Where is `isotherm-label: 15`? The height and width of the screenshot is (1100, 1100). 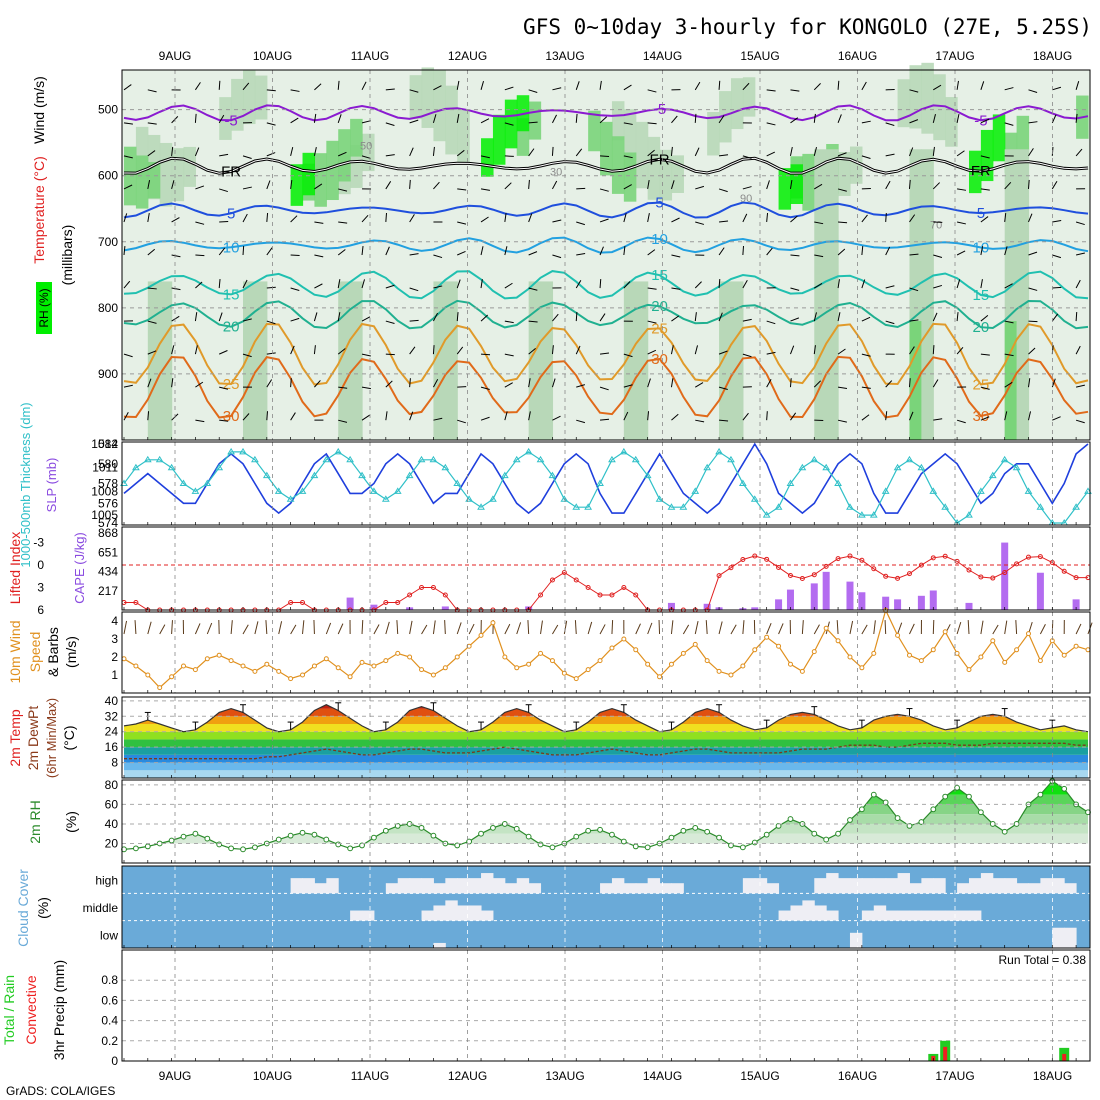
isotherm-label: 15 is located at coordinates (981, 295).